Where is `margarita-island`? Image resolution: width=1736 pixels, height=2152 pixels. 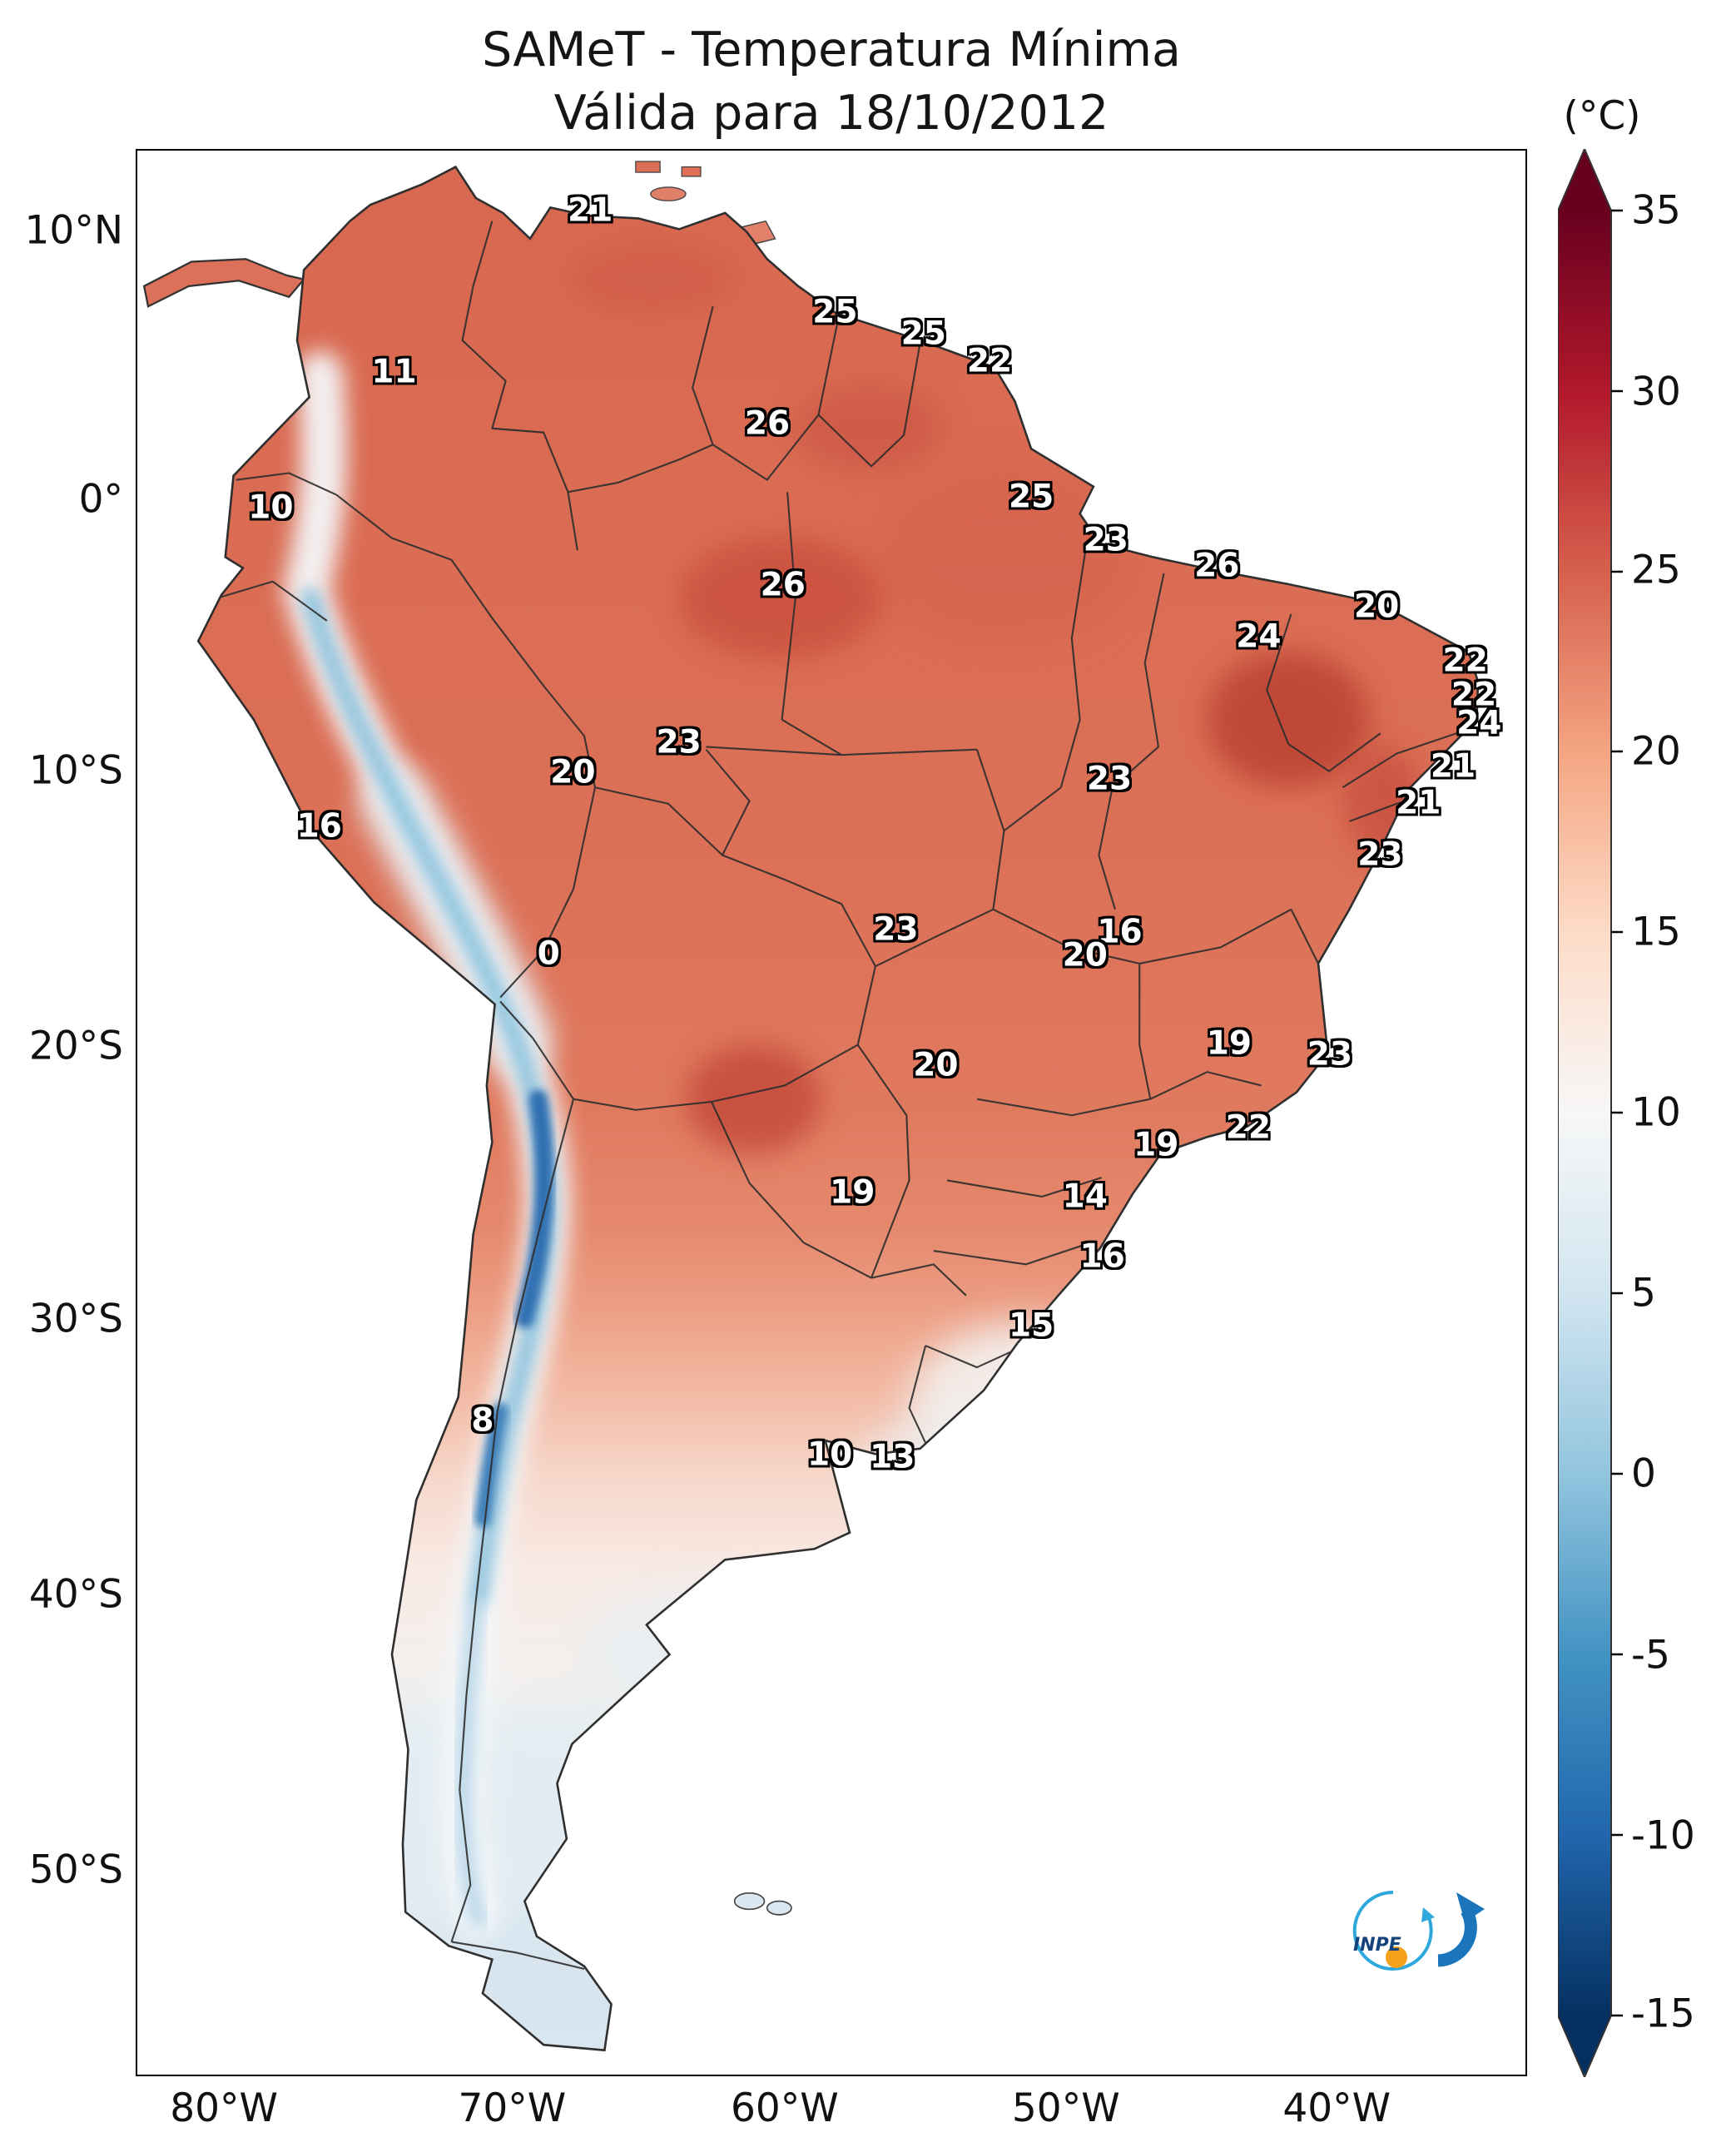 margarita-island is located at coordinates (668, 193).